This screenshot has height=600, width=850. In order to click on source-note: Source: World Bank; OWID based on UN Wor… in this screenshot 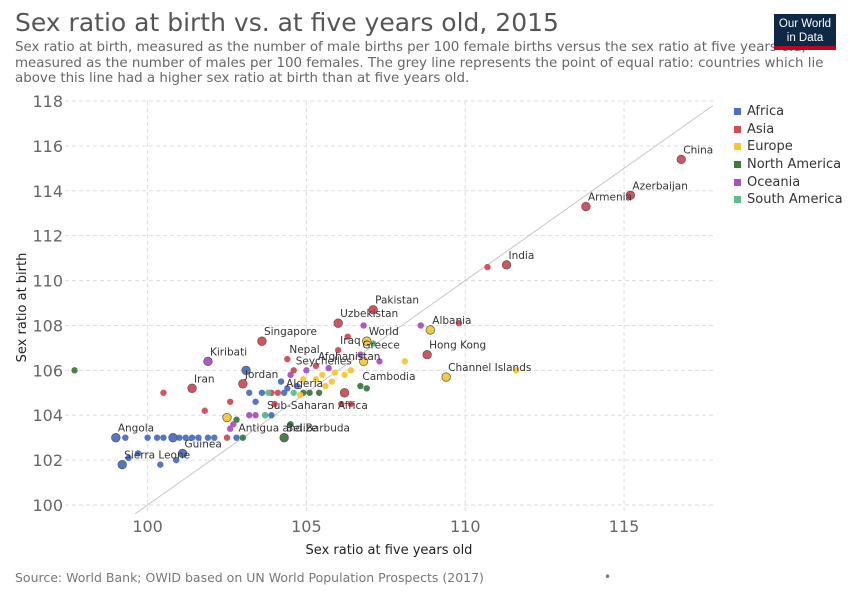, I will do `click(249, 577)`.